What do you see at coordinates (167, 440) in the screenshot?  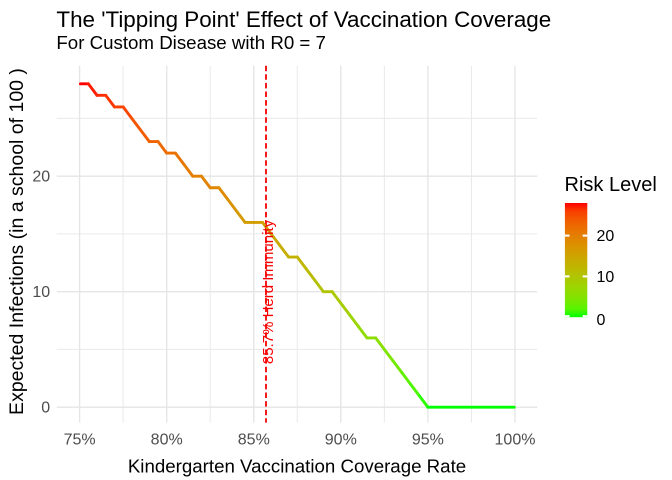 I see `svg-text: 80%` at bounding box center [167, 440].